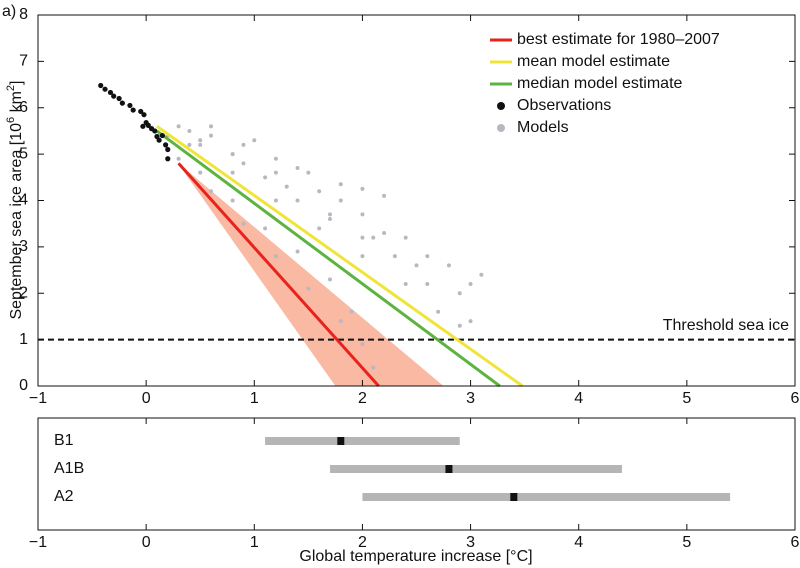 The image size is (800, 568). What do you see at coordinates (23, 339) in the screenshot?
I see `y-tick-label: 1` at bounding box center [23, 339].